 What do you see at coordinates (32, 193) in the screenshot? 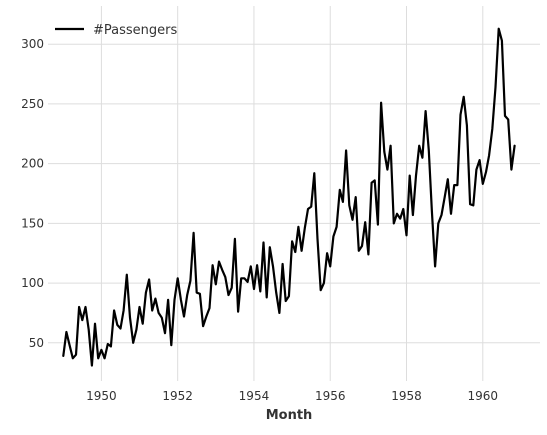
I see `y-axis-ticks: 50 100 150 200 250 300` at bounding box center [32, 193].